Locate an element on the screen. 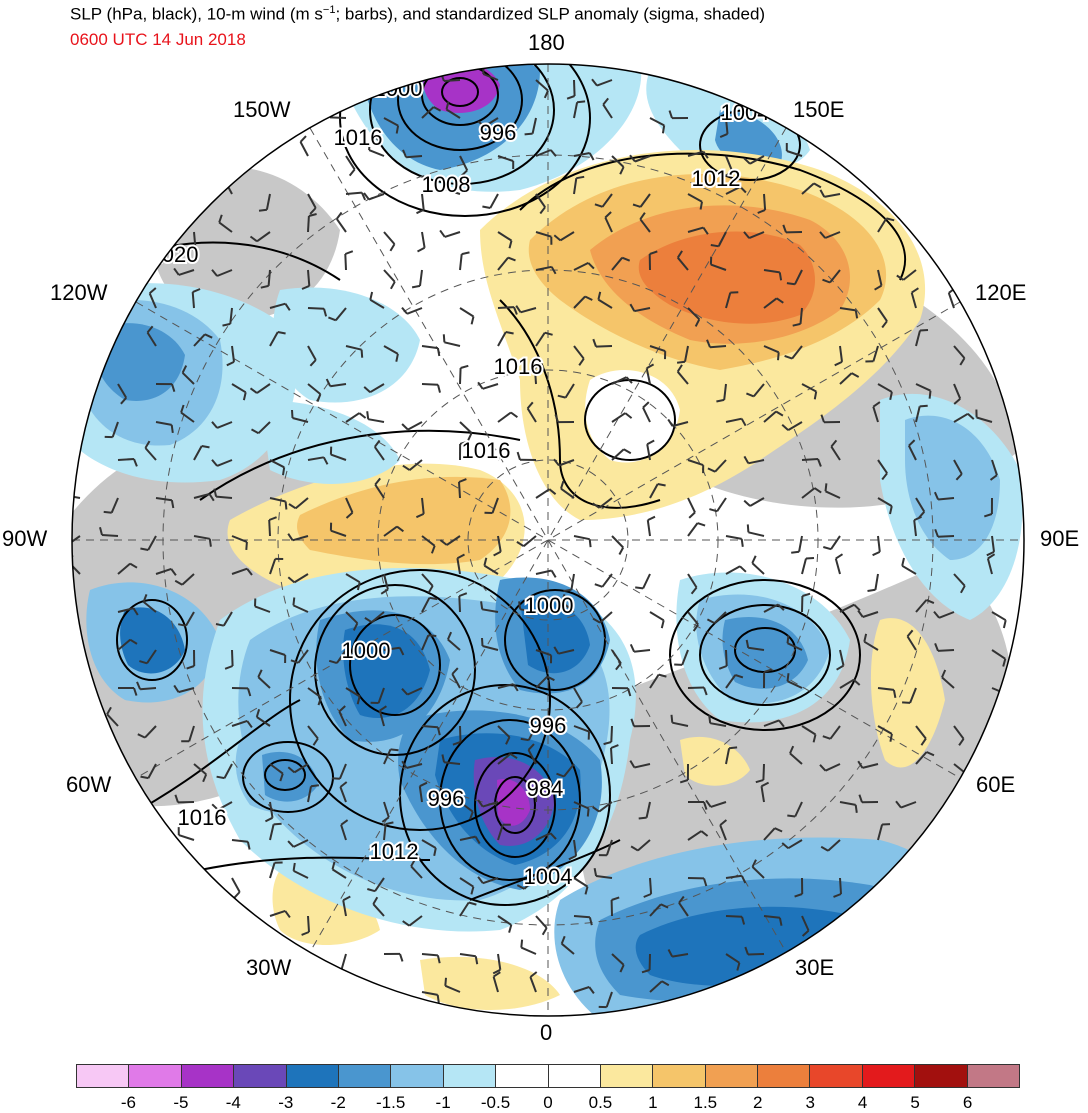  colorbar-tick-label: 1 is located at coordinates (652, 1103).